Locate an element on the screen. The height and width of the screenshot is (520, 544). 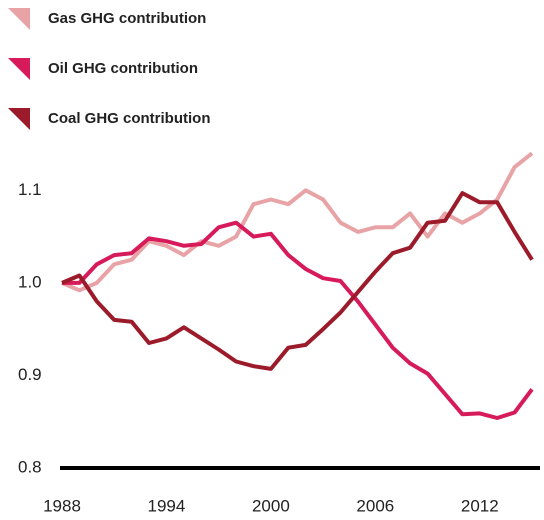
y-tick-label: 1.0 is located at coordinates (30, 281).